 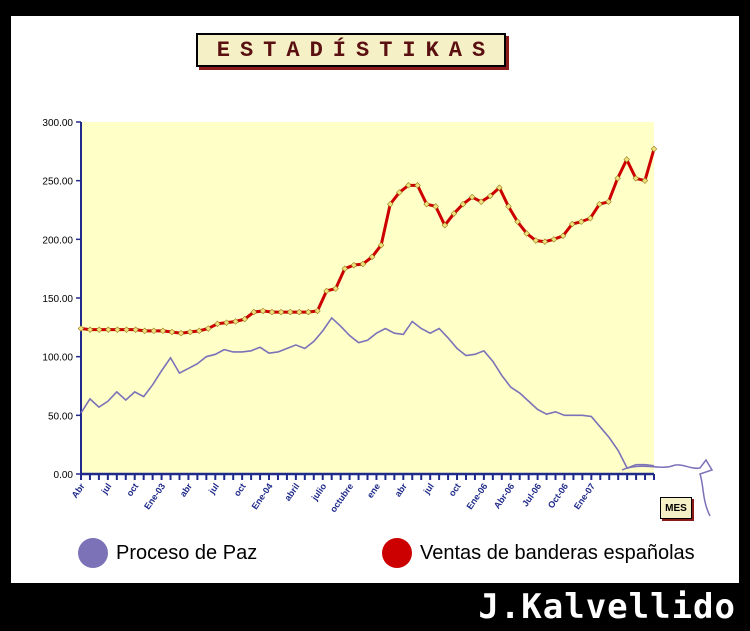 What do you see at coordinates (319, 492) in the screenshot?
I see `x-tick-label: julio` at bounding box center [319, 492].